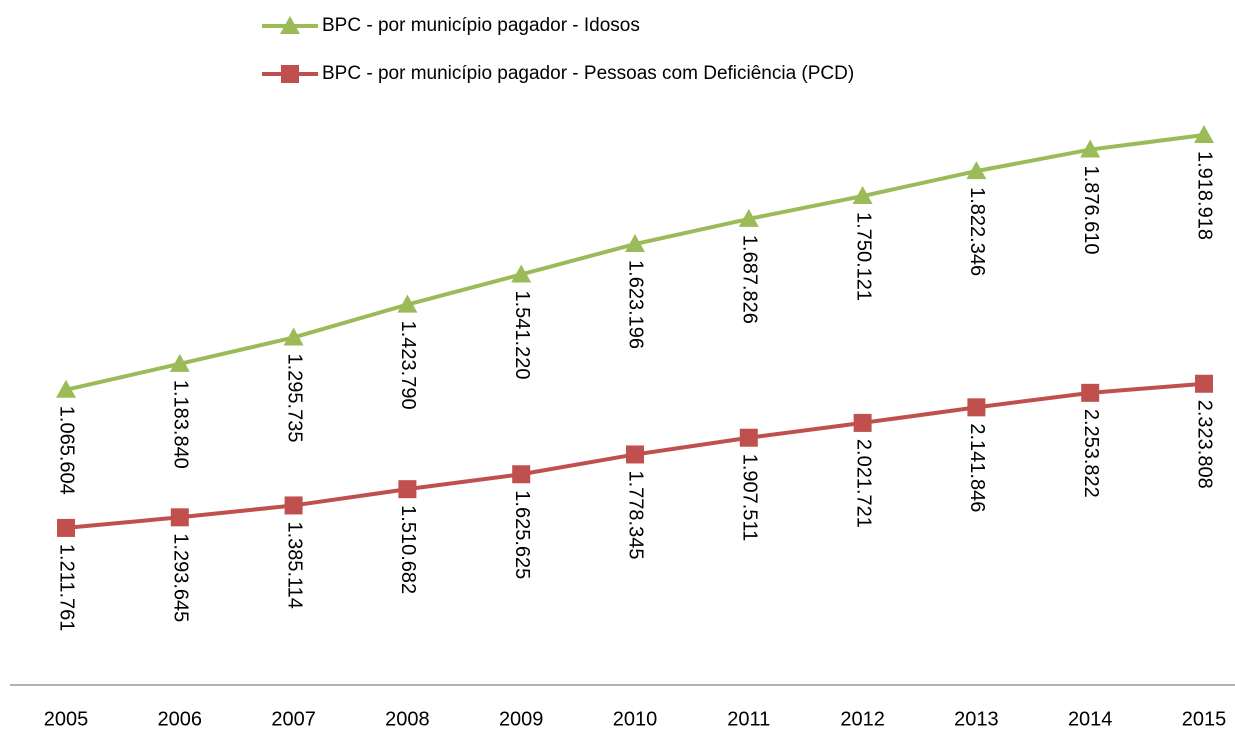 Image resolution: width=1235 pixels, height=733 pixels. I want to click on data-label: 1.510.682, so click(408, 549).